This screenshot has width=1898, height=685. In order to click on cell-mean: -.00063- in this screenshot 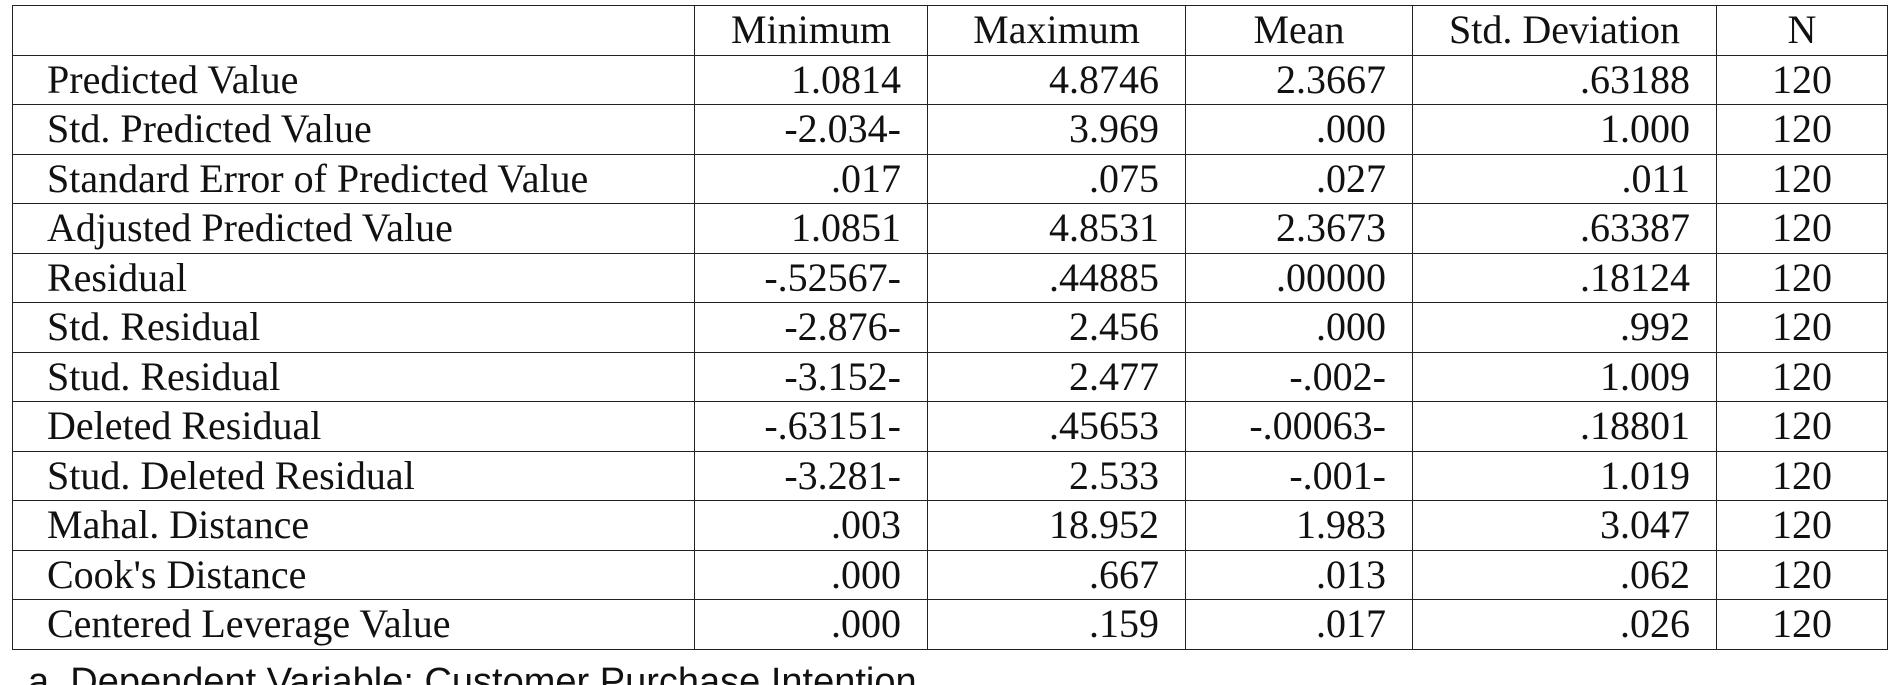, I will do `click(1299, 426)`.